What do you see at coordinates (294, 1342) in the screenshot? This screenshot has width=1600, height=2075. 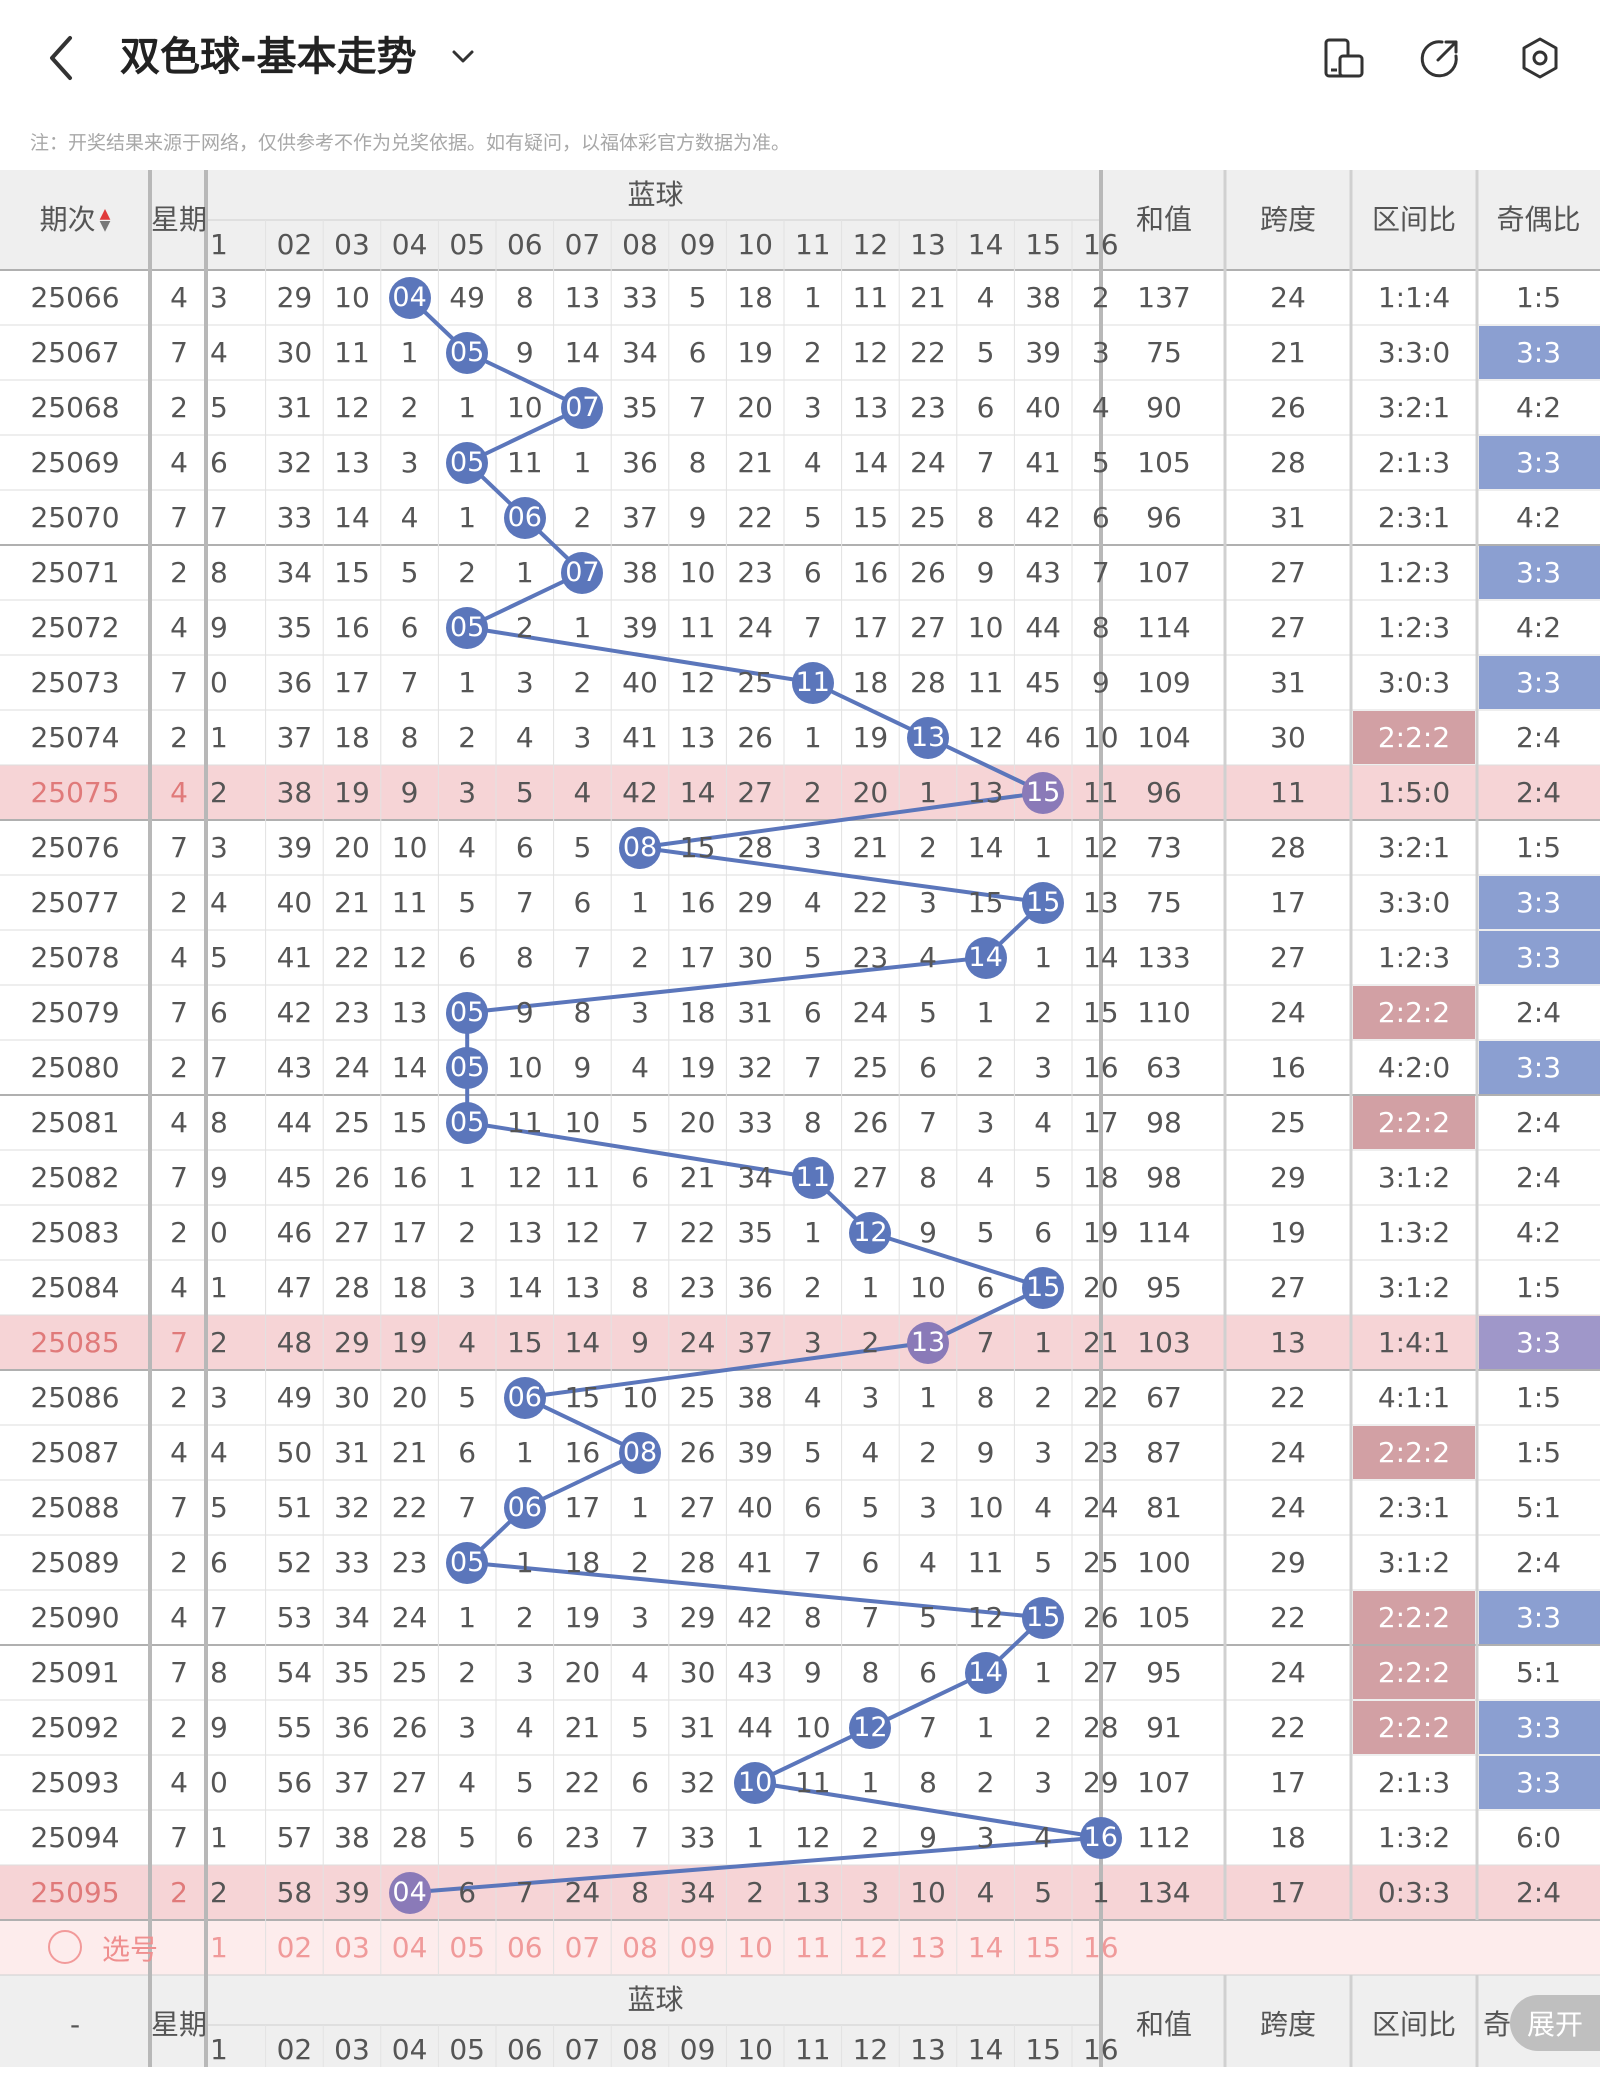 I see `miss-value: 48` at bounding box center [294, 1342].